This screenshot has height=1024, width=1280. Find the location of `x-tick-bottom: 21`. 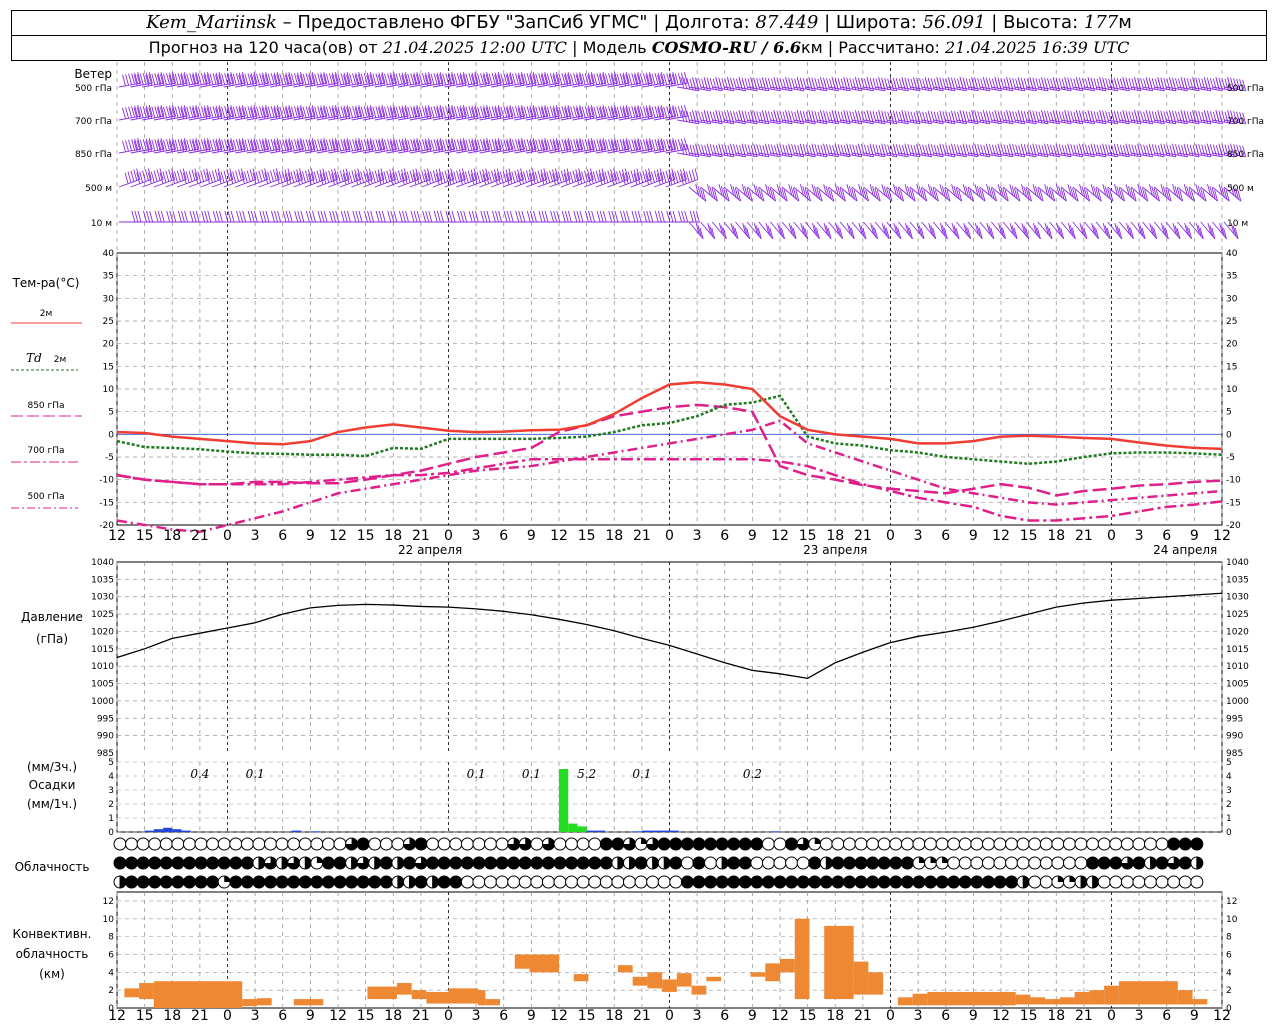

x-tick-bottom: 21 is located at coordinates (863, 1016).